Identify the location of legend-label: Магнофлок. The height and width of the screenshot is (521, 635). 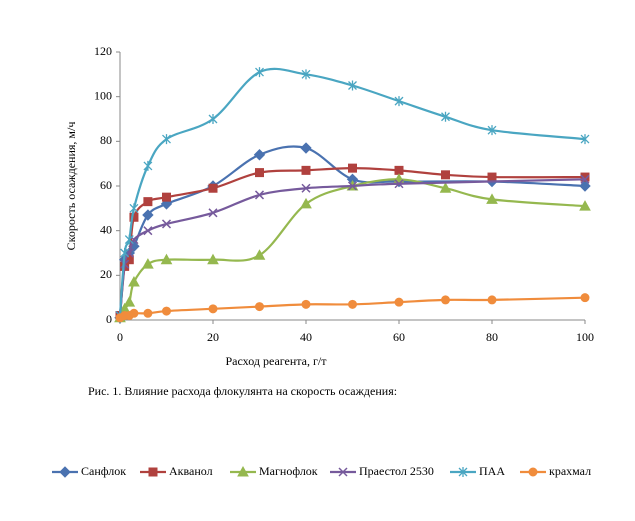
(288, 471).